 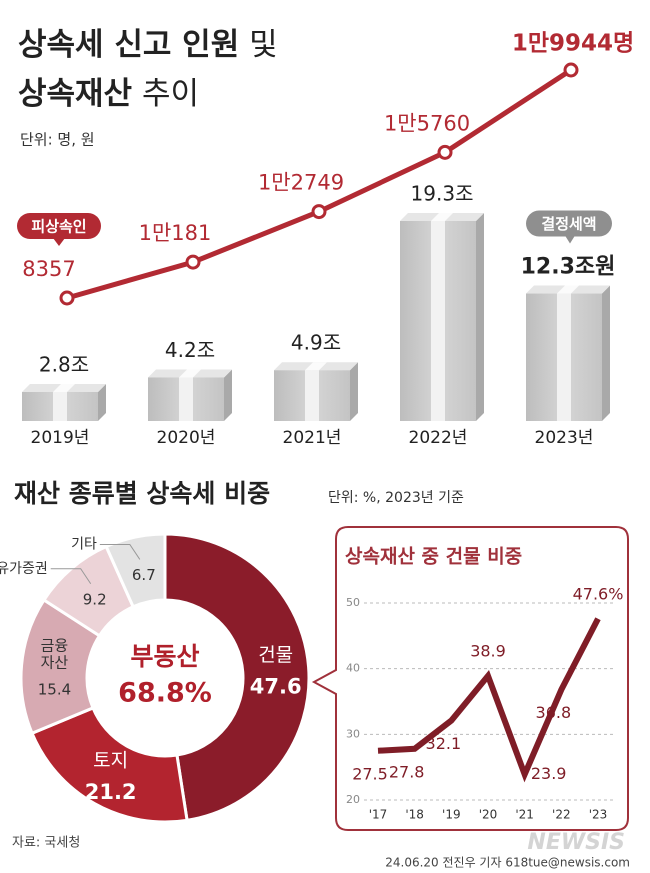 I want to click on legend-label: 피상속인, so click(x=58, y=227).